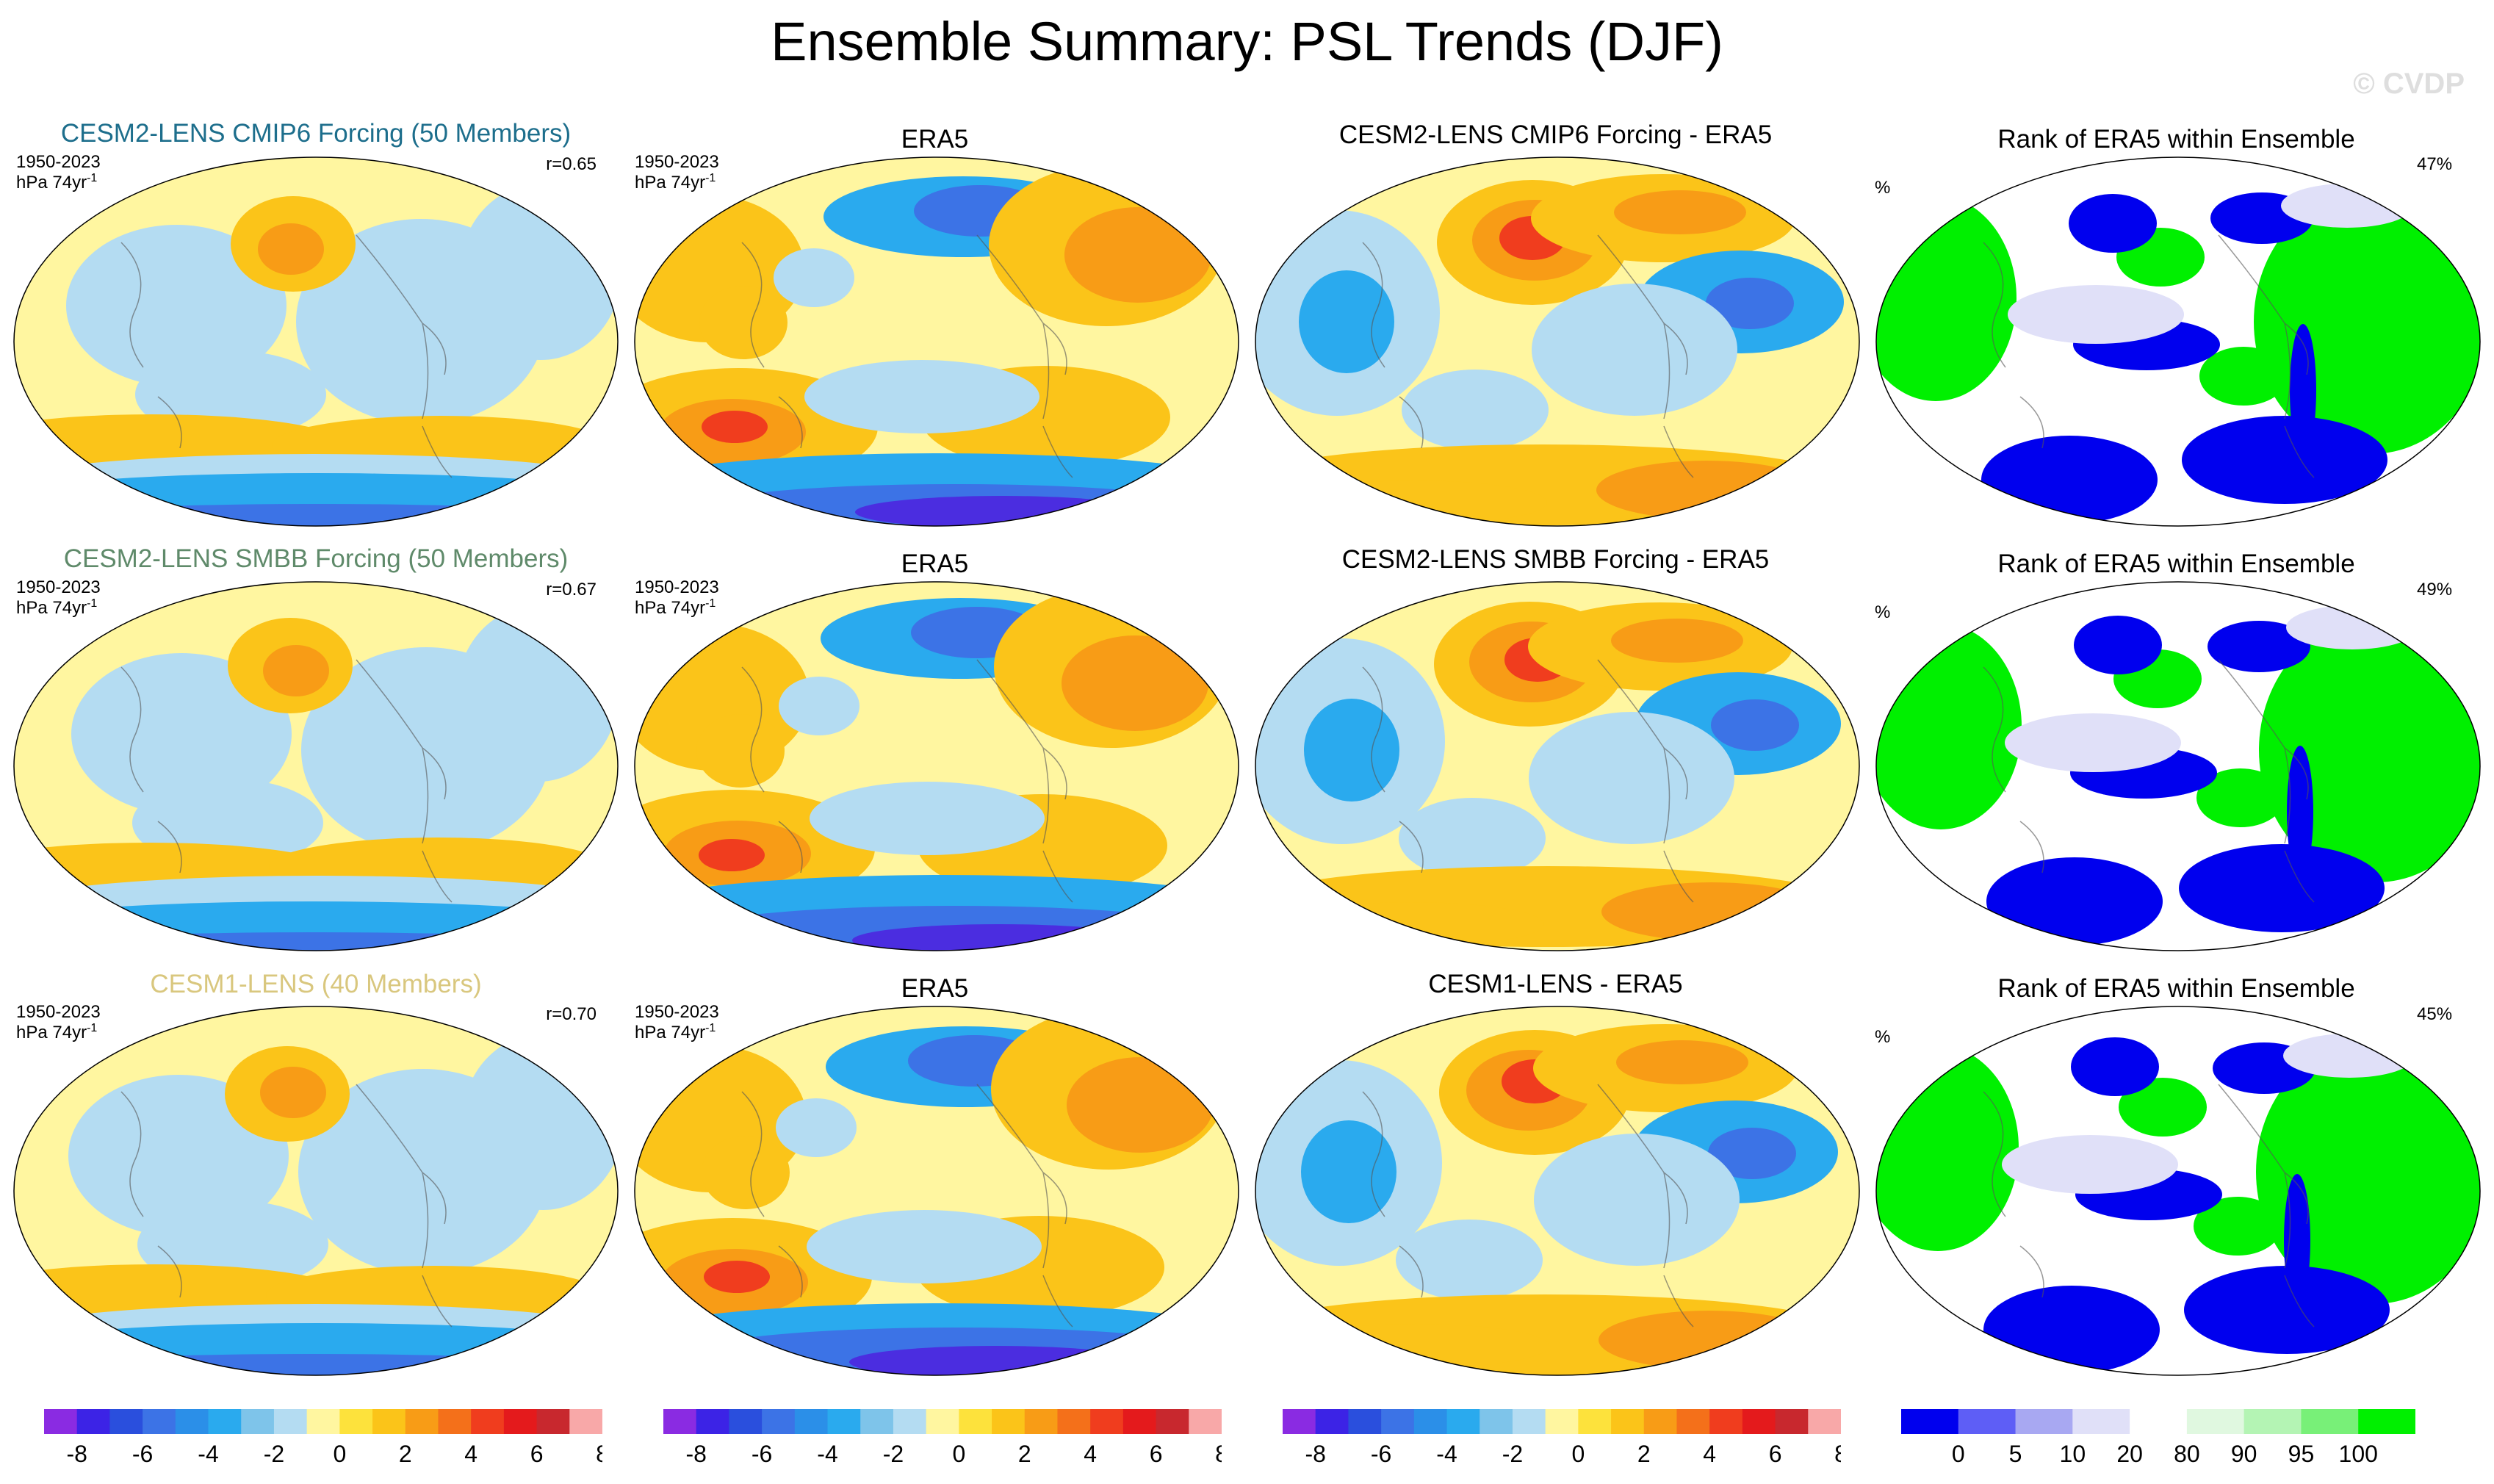 Image resolution: width=2494 pixels, height=1484 pixels. What do you see at coordinates (1565, 1440) in the screenshot?
I see `trend-colorbar-diff: -8 -6 -4 -2 0 2 4 6 8` at bounding box center [1565, 1440].